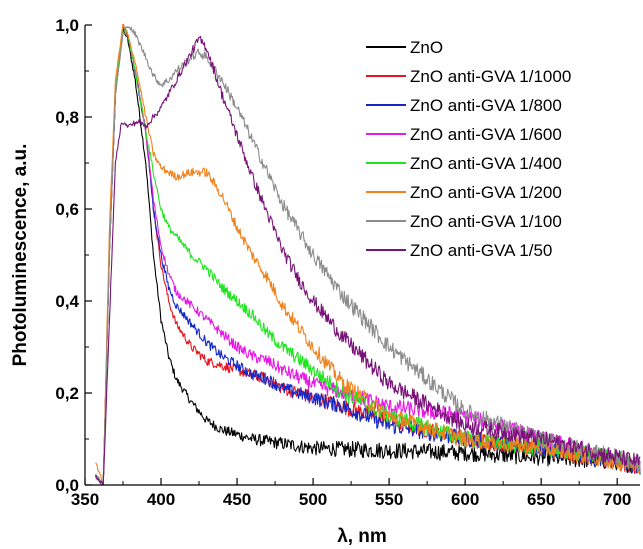 This screenshot has height=549, width=643. I want to click on legend-label: ZnO anti-GVA 1/50, so click(481, 250).